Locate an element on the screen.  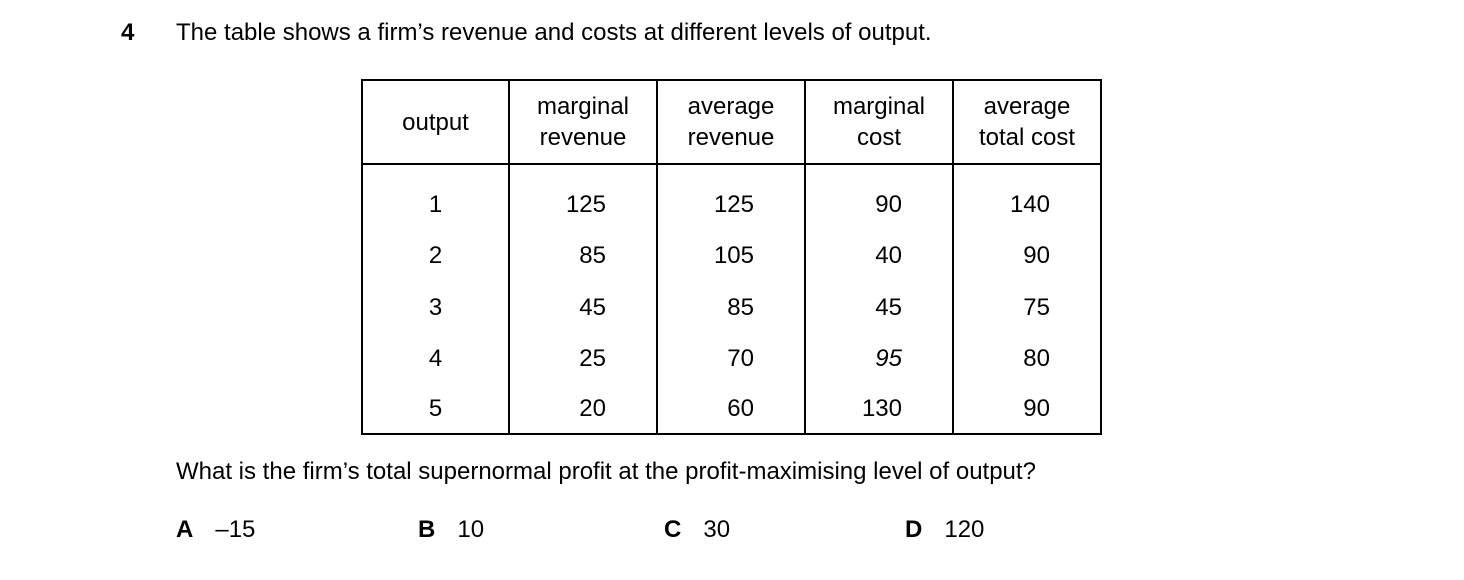
option-d: D 120 is located at coordinates (944, 530).